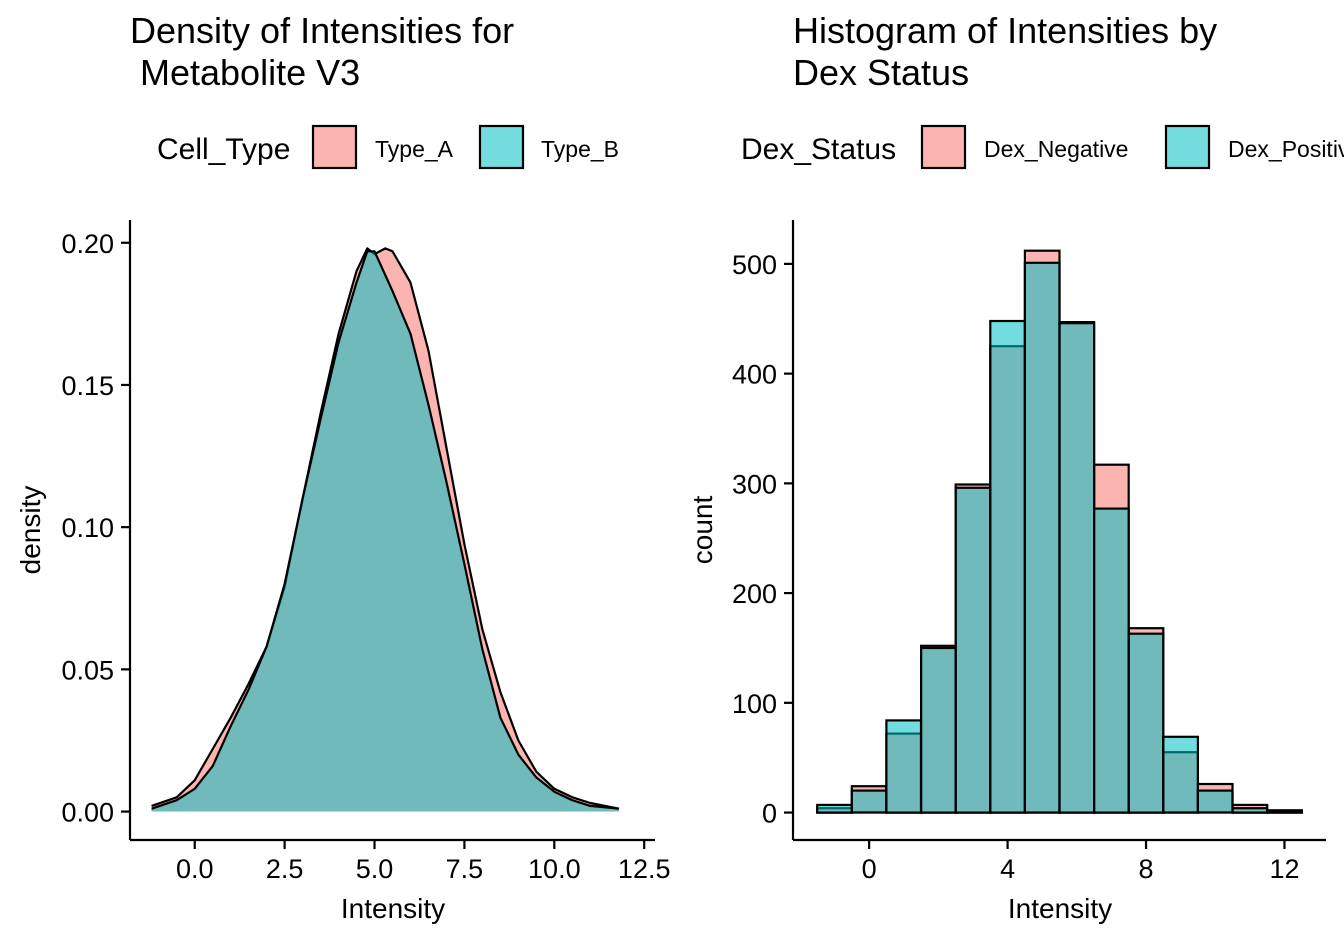  Describe the element at coordinates (1007, 869) in the screenshot. I see `histogram-x-tick-label: 4` at that location.